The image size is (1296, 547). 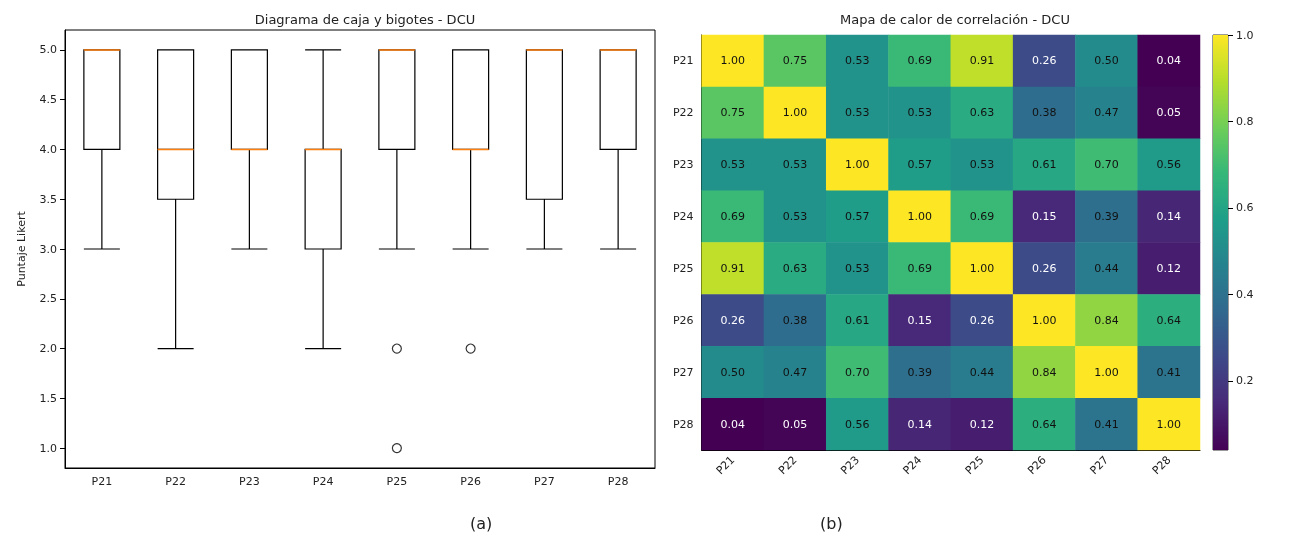 I want to click on y-tick-label: 3.0, so click(x=48, y=249).